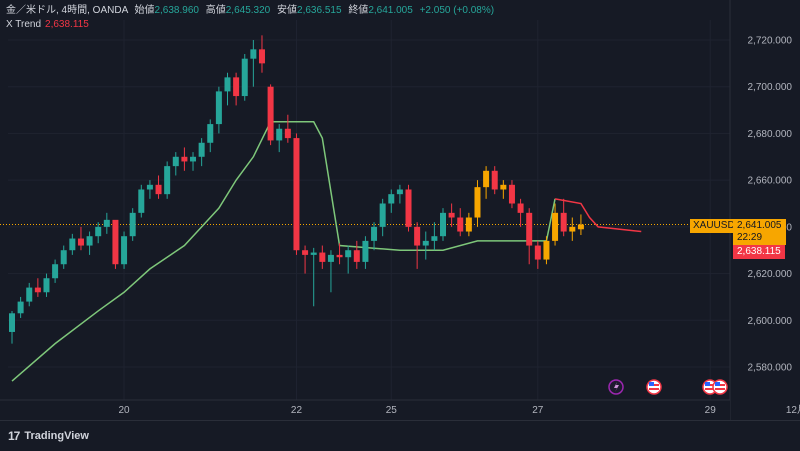 Image resolution: width=800 pixels, height=451 pixels. What do you see at coordinates (651, 384) in the screenshot?
I see `flag-canton` at bounding box center [651, 384].